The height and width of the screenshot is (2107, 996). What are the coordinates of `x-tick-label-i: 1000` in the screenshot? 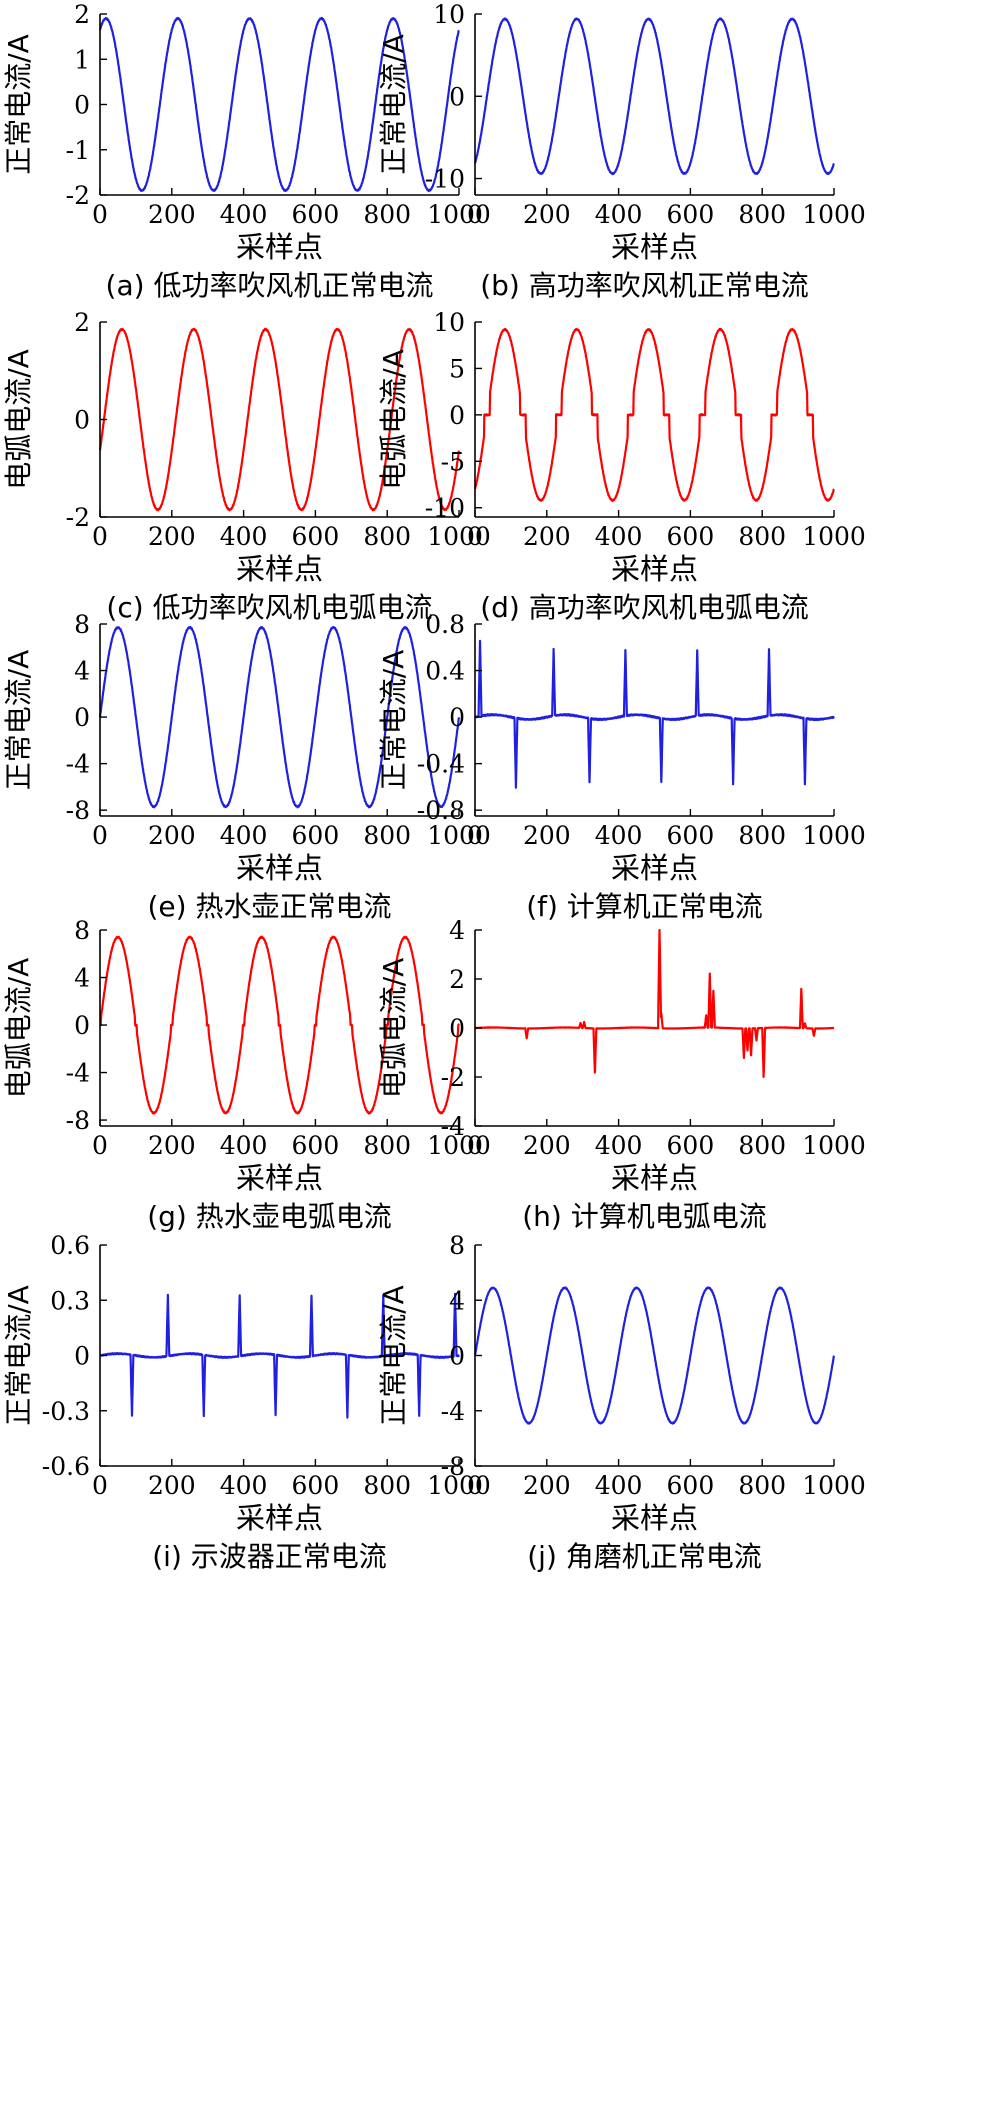 It's located at (459, 1485).